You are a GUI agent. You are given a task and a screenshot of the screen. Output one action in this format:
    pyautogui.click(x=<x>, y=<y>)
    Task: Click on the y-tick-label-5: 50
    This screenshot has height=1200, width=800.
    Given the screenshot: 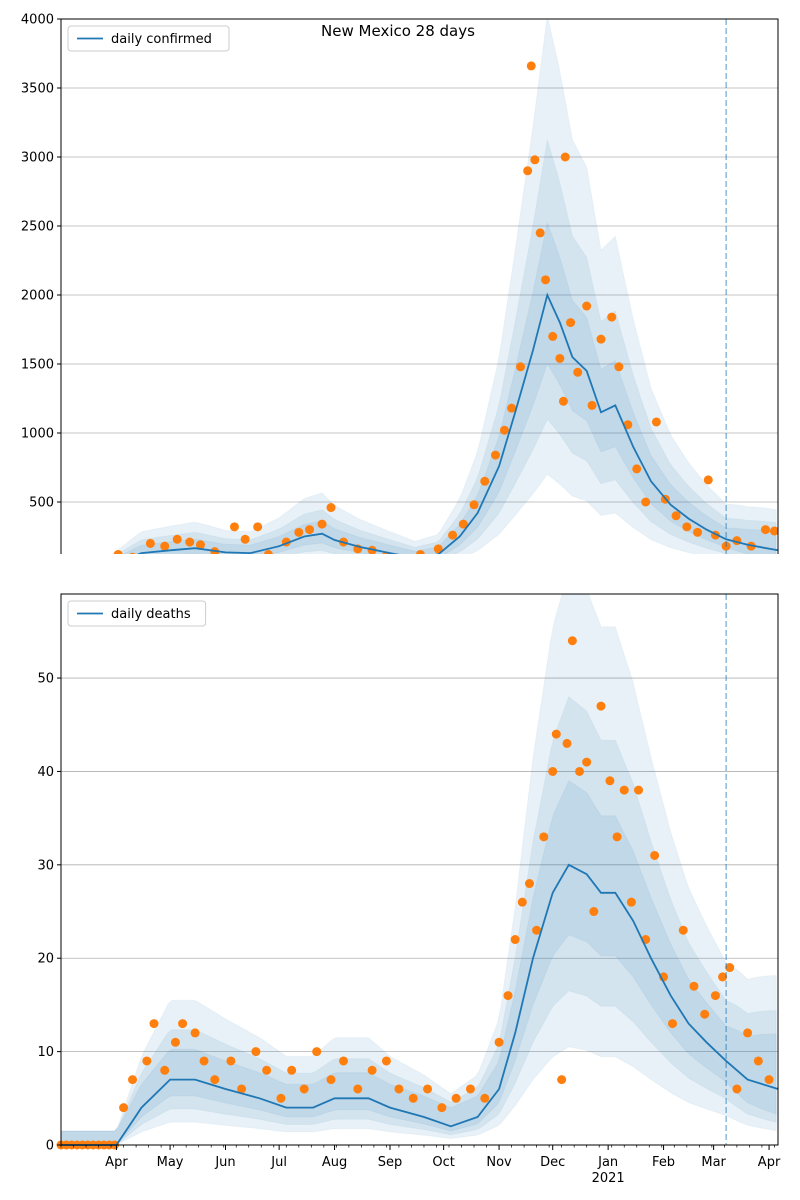 What is the action you would take?
    pyautogui.click(x=45, y=679)
    